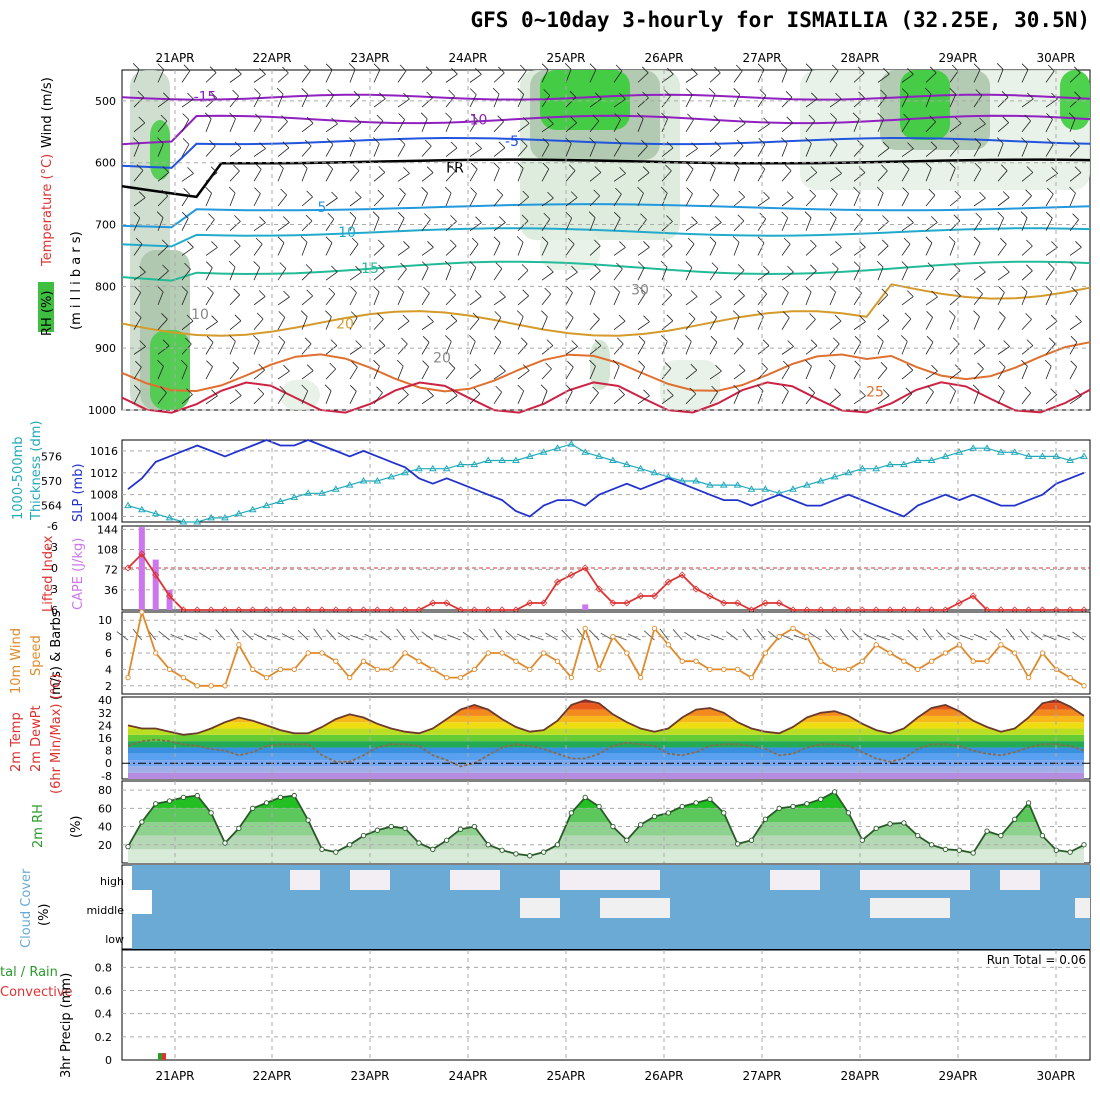  Describe the element at coordinates (105, 286) in the screenshot. I see `pressure-tick: 800` at that location.